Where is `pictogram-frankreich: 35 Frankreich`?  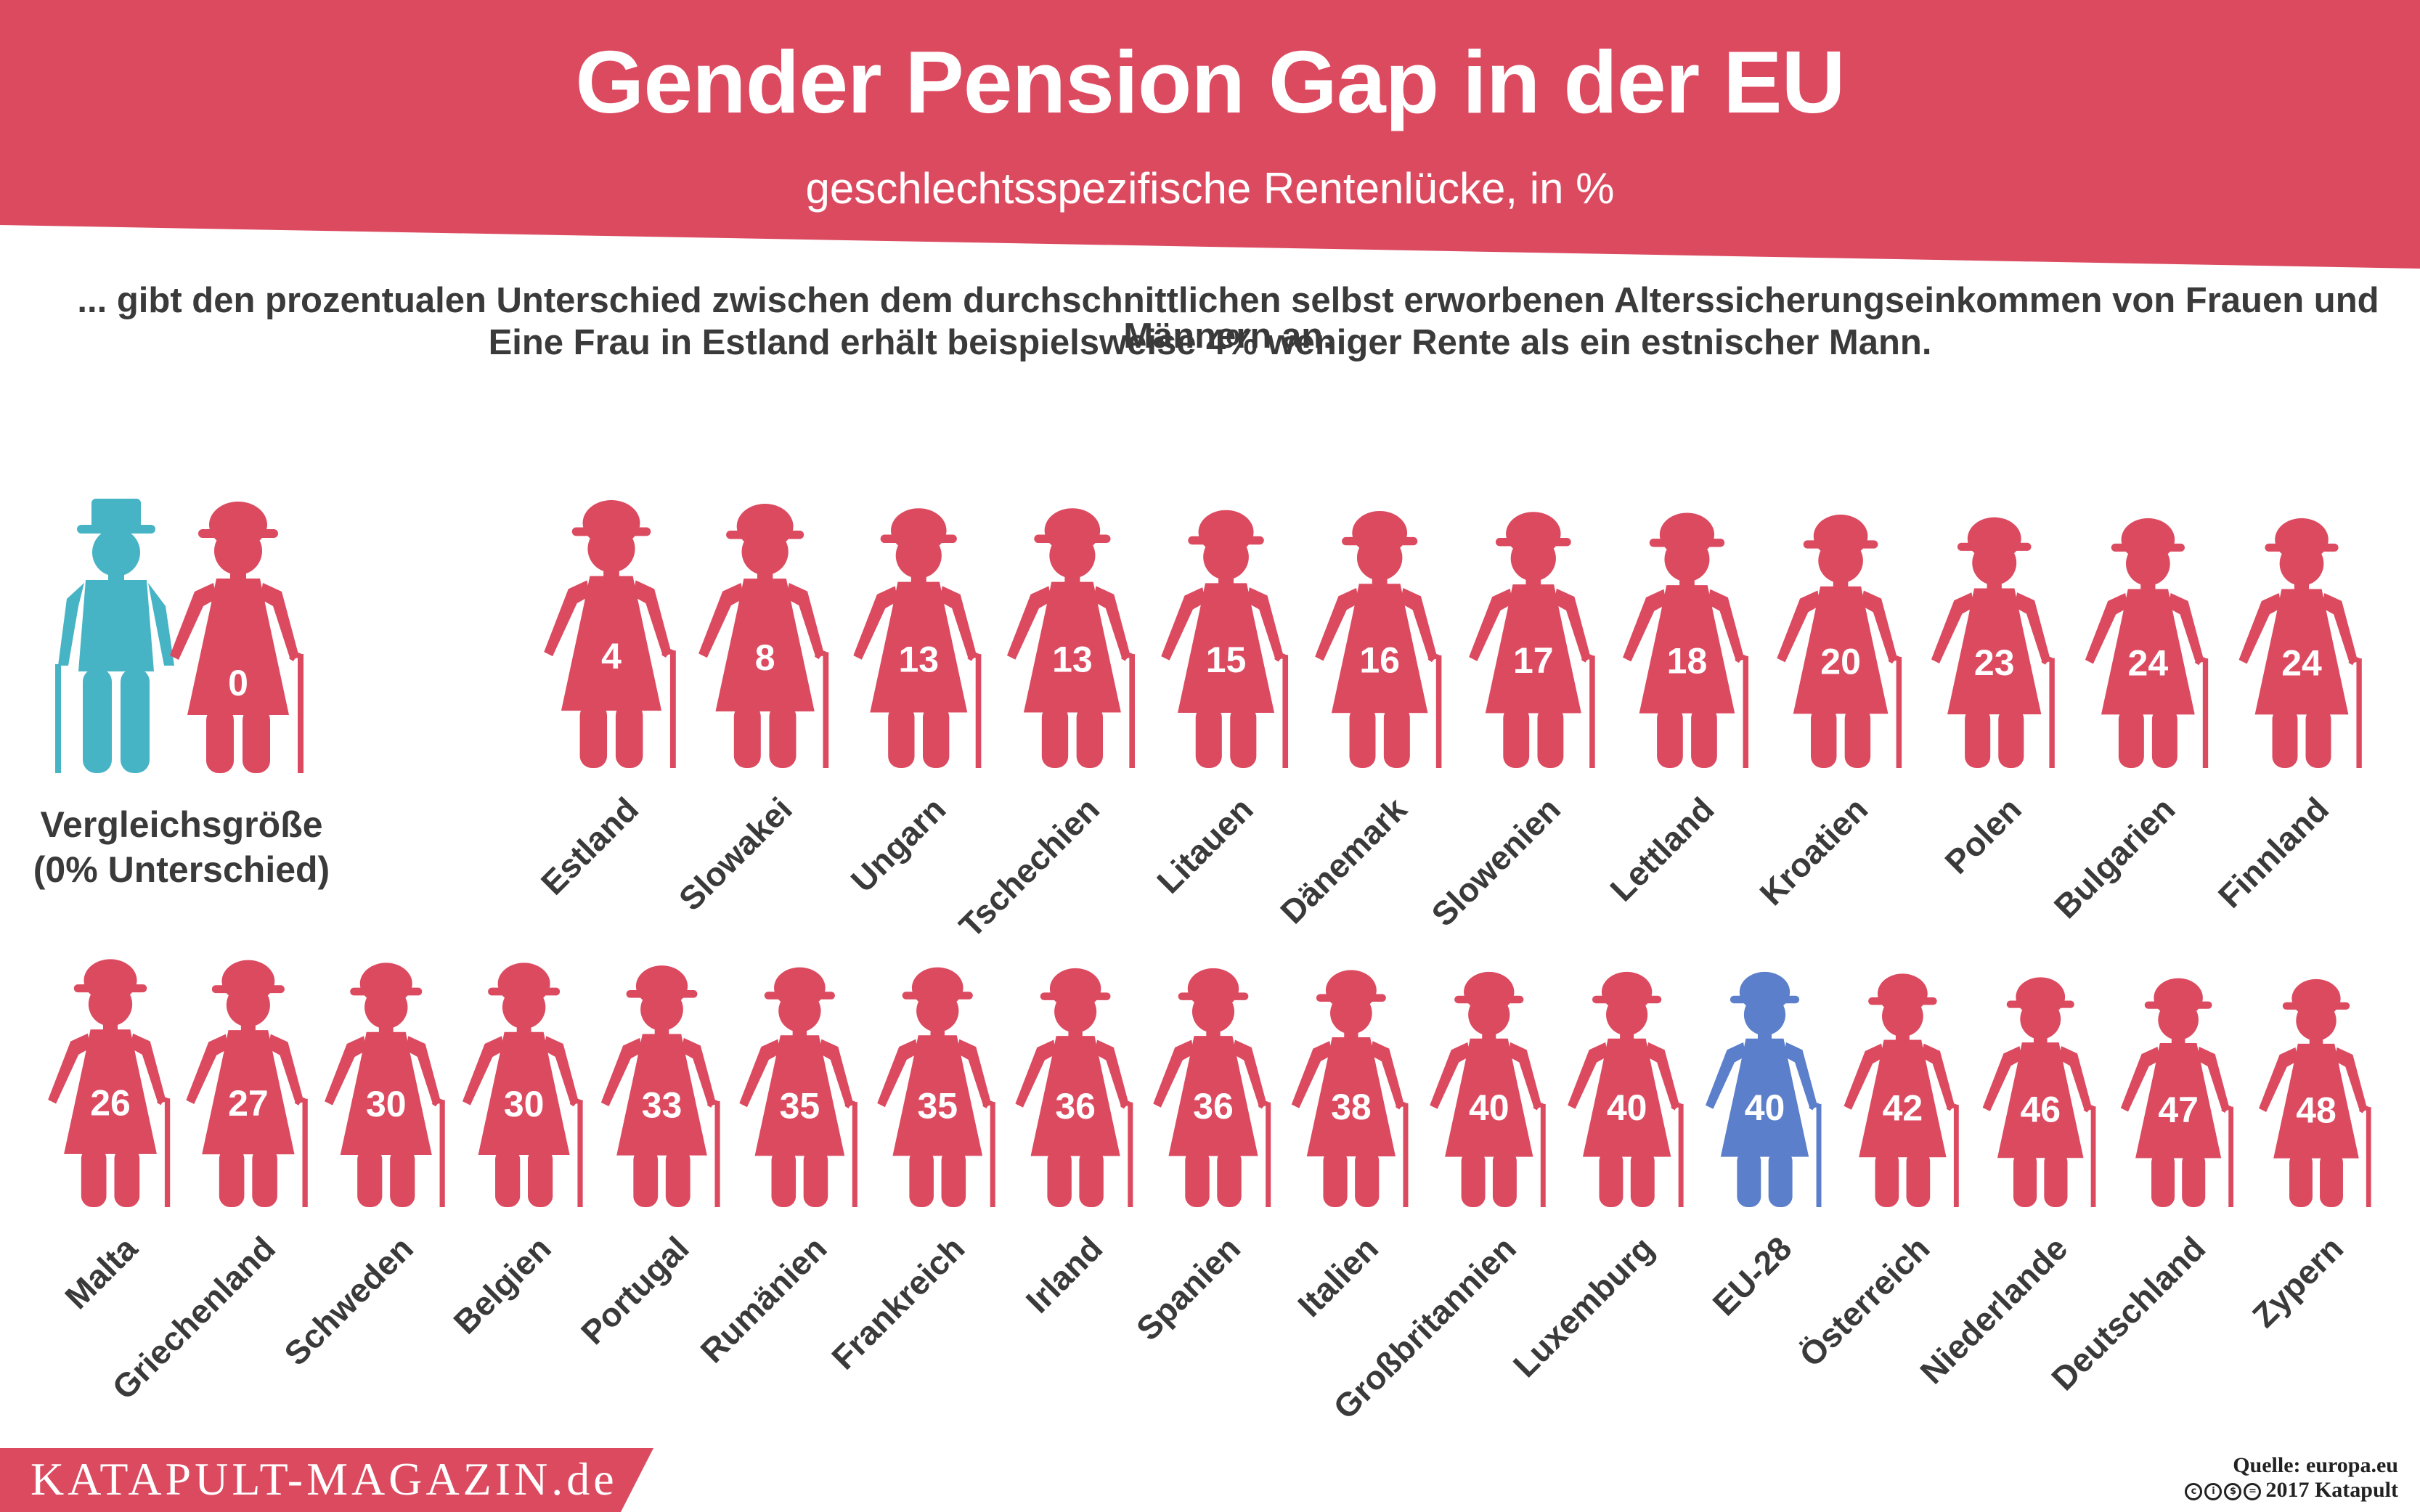 pictogram-frankreich: 35 Frankreich is located at coordinates (909, 1171).